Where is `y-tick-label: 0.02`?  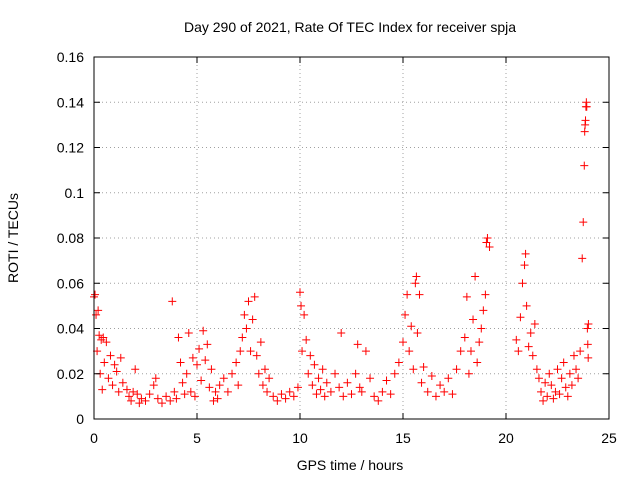
y-tick-label: 0.02 is located at coordinates (70, 374).